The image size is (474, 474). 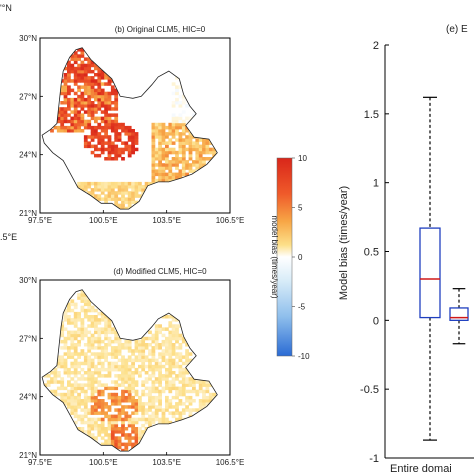 I want to click on colorbar-tick-label: -5, so click(x=302, y=307).